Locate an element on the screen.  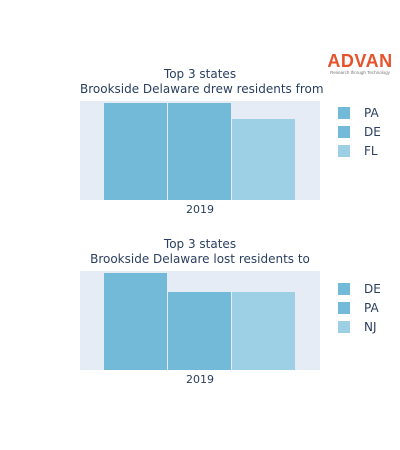
chart-title-line: Brookside Delaware drew residents from is located at coordinates (202, 89).